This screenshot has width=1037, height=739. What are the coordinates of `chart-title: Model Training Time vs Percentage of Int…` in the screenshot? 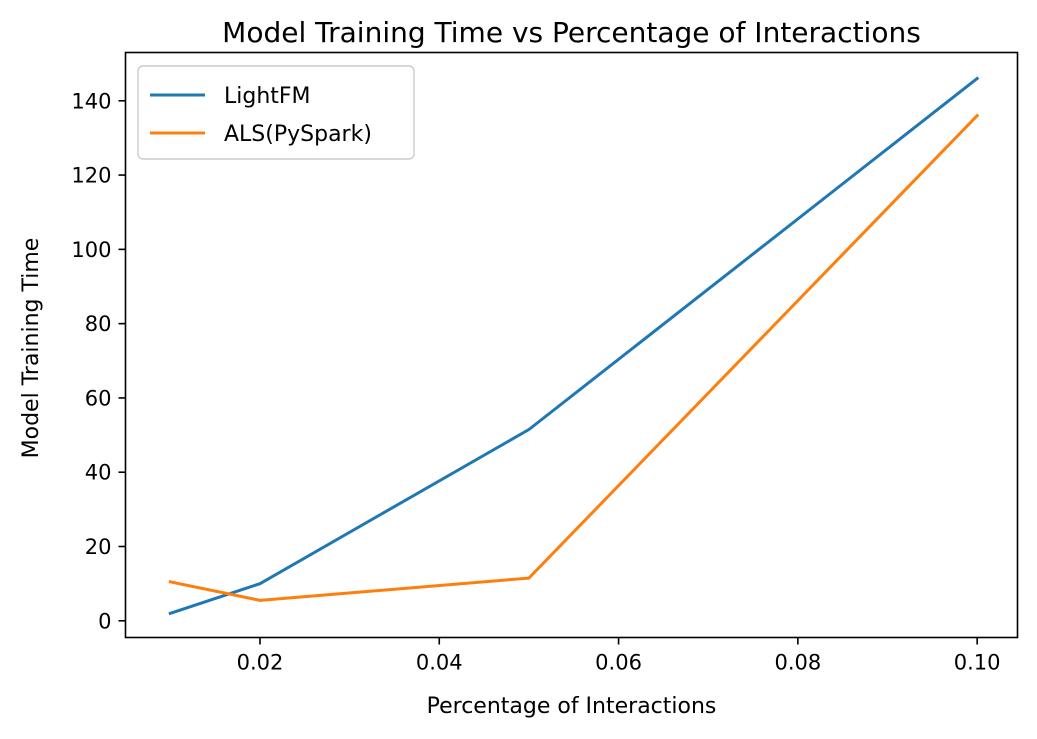 It's located at (571, 32).